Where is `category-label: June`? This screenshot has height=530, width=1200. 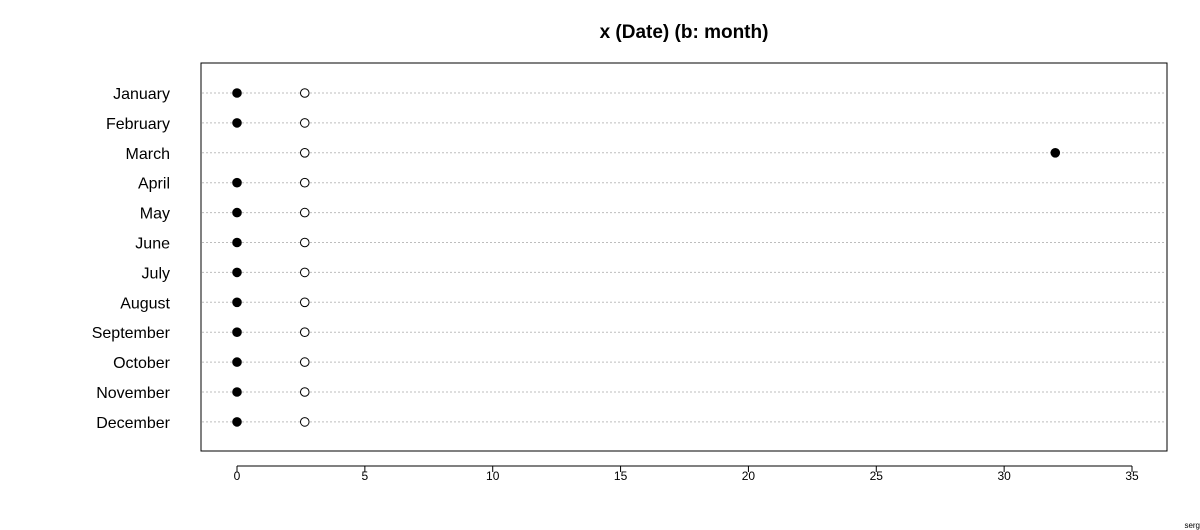
category-label: June is located at coordinates (152, 244).